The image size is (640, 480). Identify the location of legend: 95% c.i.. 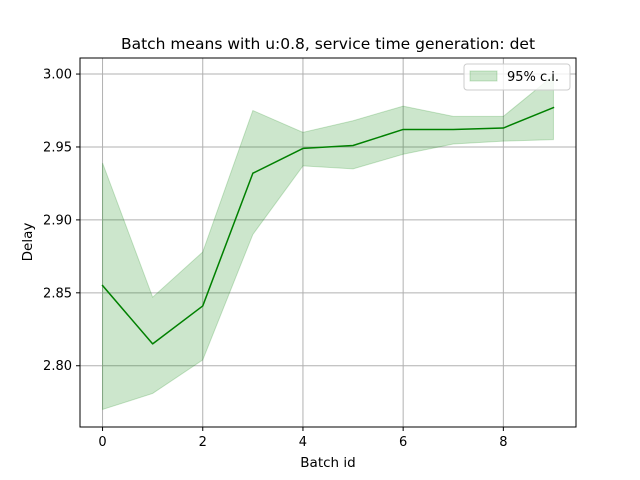
(517, 77).